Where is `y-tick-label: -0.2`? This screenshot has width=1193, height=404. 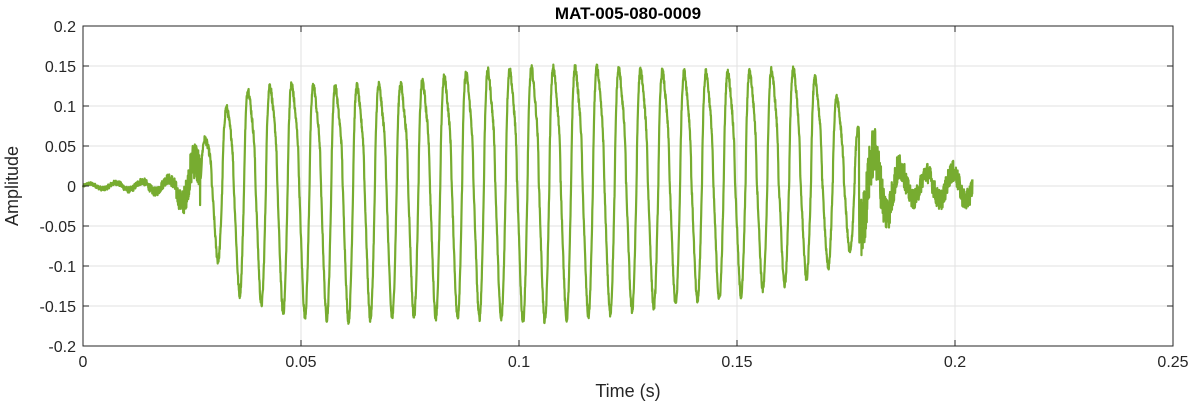 y-tick-label: -0.2 is located at coordinates (62, 347).